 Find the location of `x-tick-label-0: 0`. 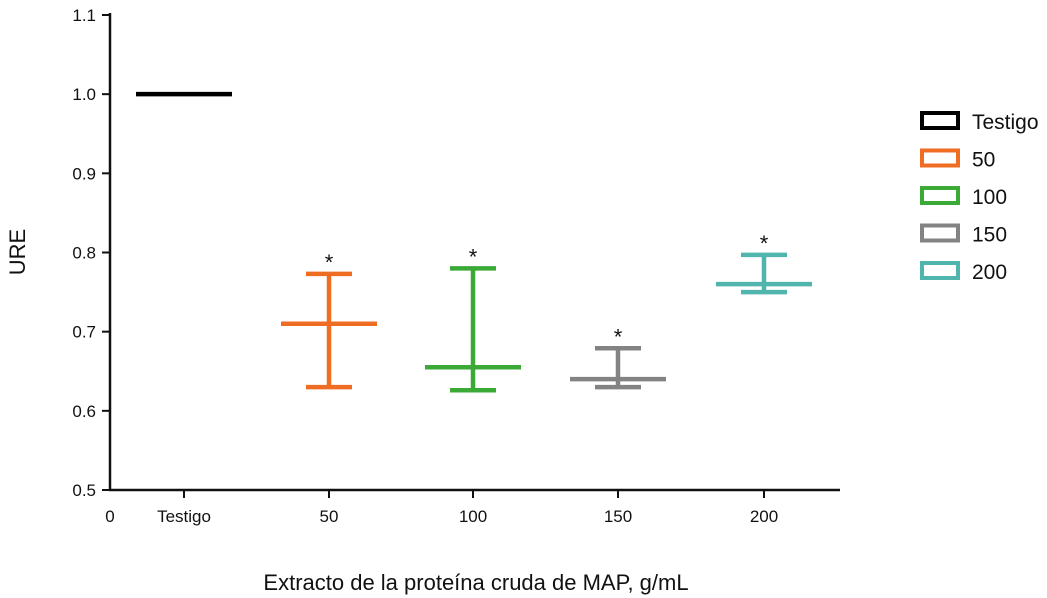

x-tick-label-0: 0 is located at coordinates (109, 516).